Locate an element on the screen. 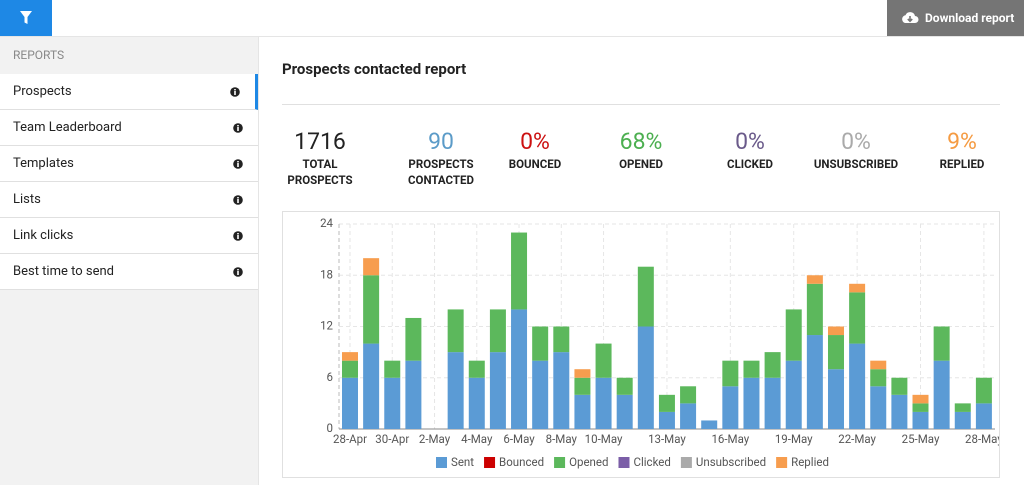 The image size is (1024, 485). sidebar-item: Best time to send is located at coordinates (129, 272).